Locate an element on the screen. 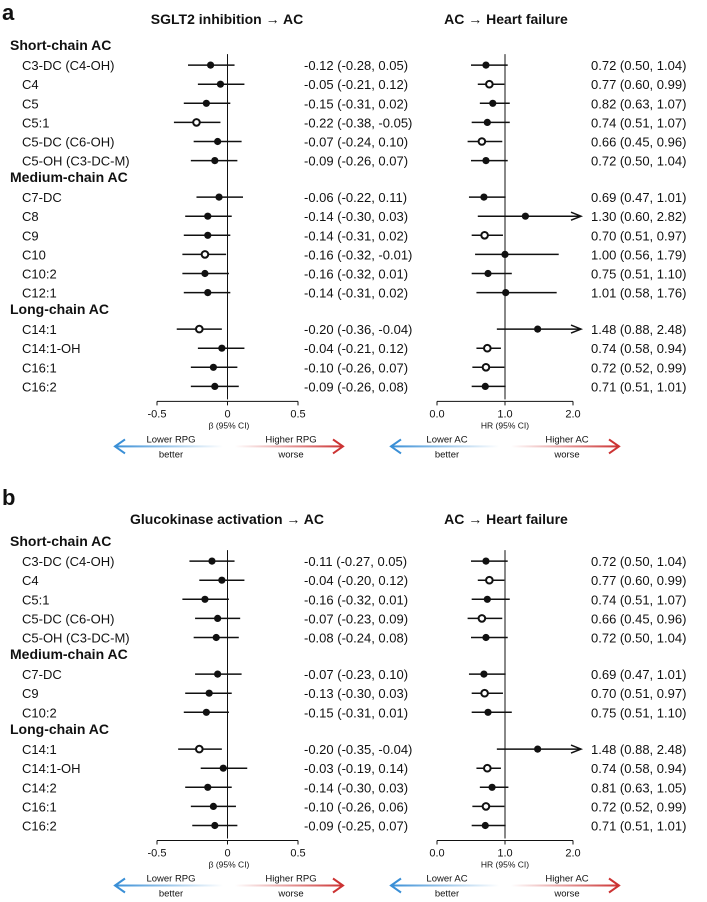 This screenshot has height=902, width=707. hr-tick-label: 0.0 is located at coordinates (436, 414).